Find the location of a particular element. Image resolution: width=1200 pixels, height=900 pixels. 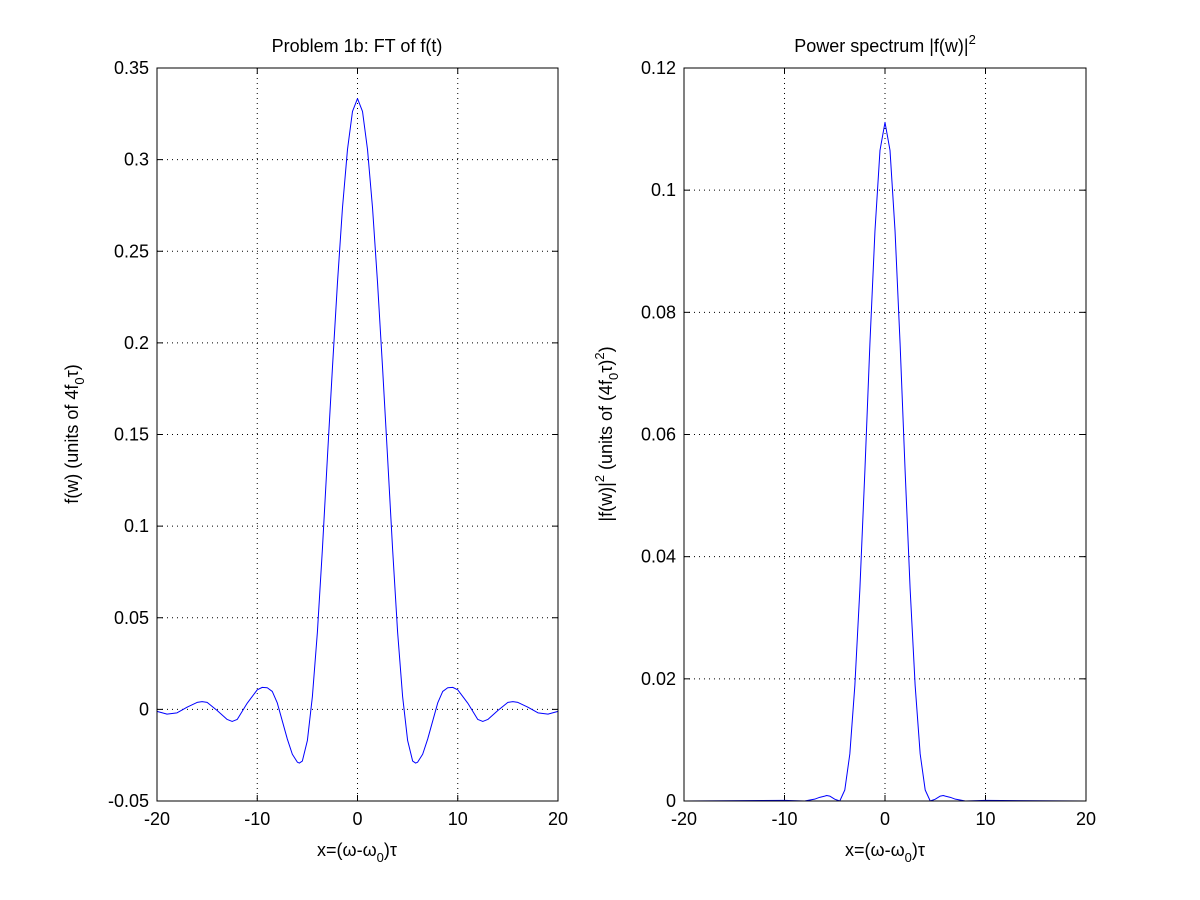

left-ytick-label: 0.05 is located at coordinates (131, 618).